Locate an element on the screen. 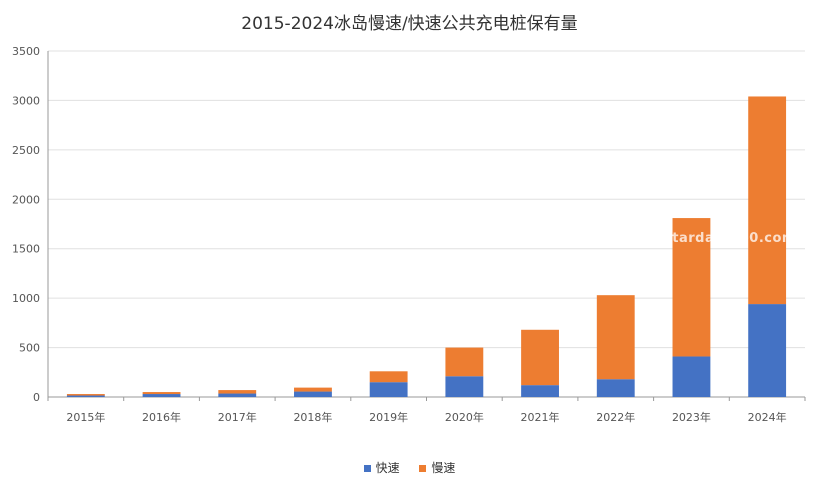  watermark: stardata360.com is located at coordinates (730, 238).